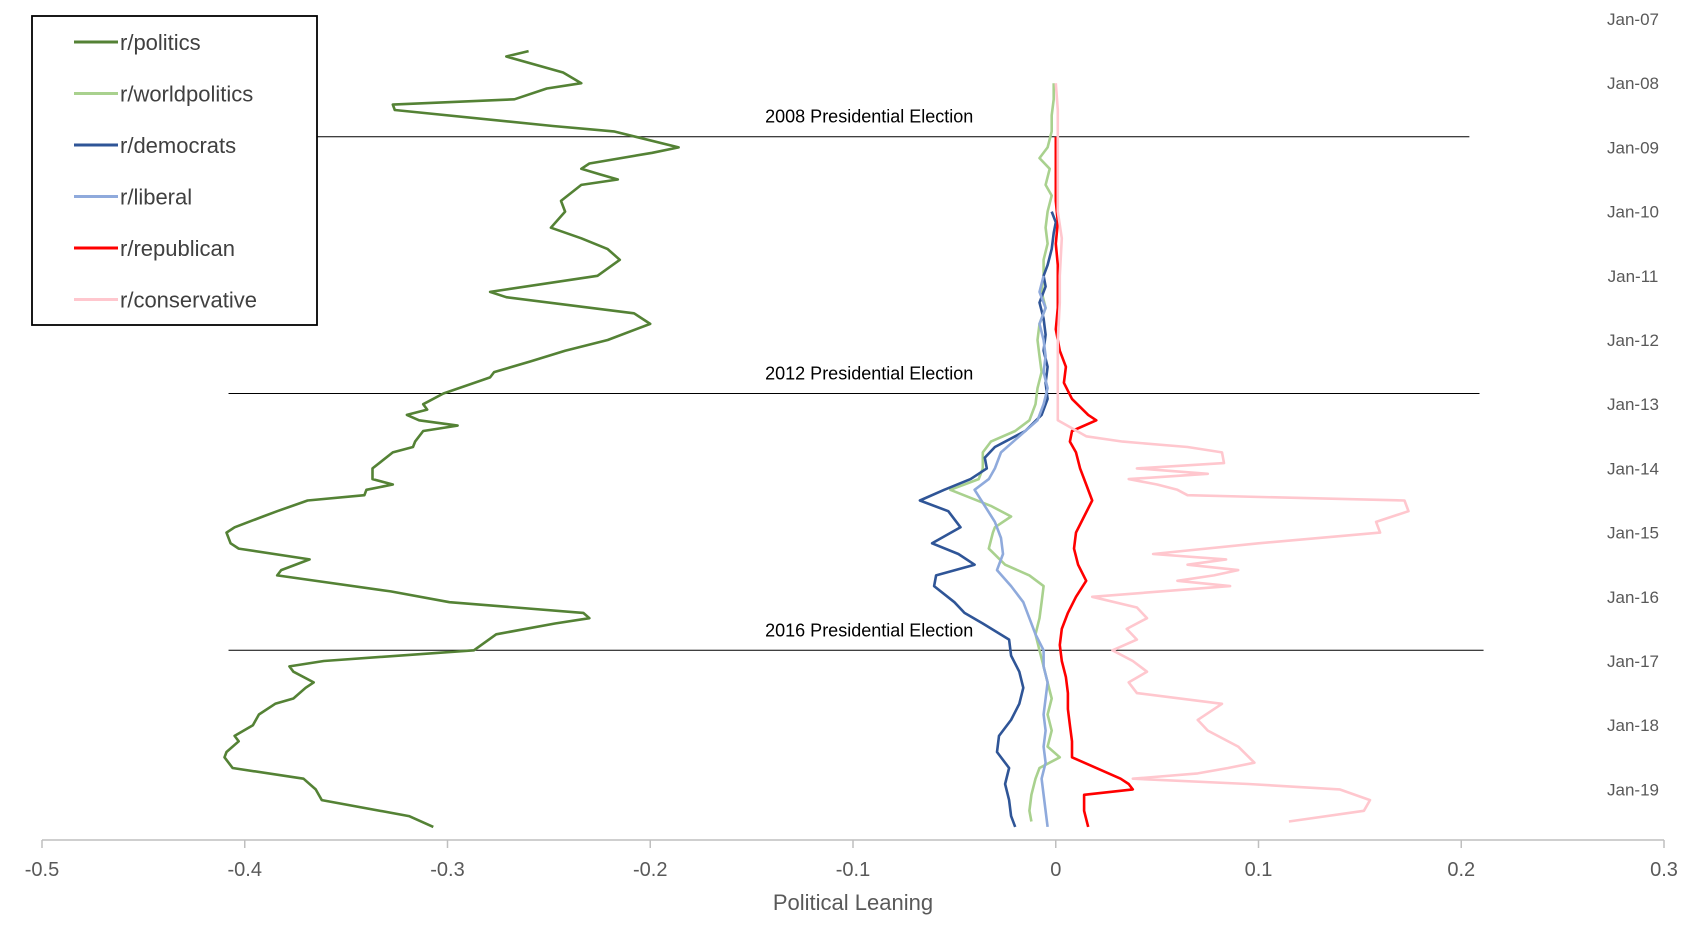  What do you see at coordinates (853, 870) in the screenshot?
I see `x-tick-label: -0.1` at bounding box center [853, 870].